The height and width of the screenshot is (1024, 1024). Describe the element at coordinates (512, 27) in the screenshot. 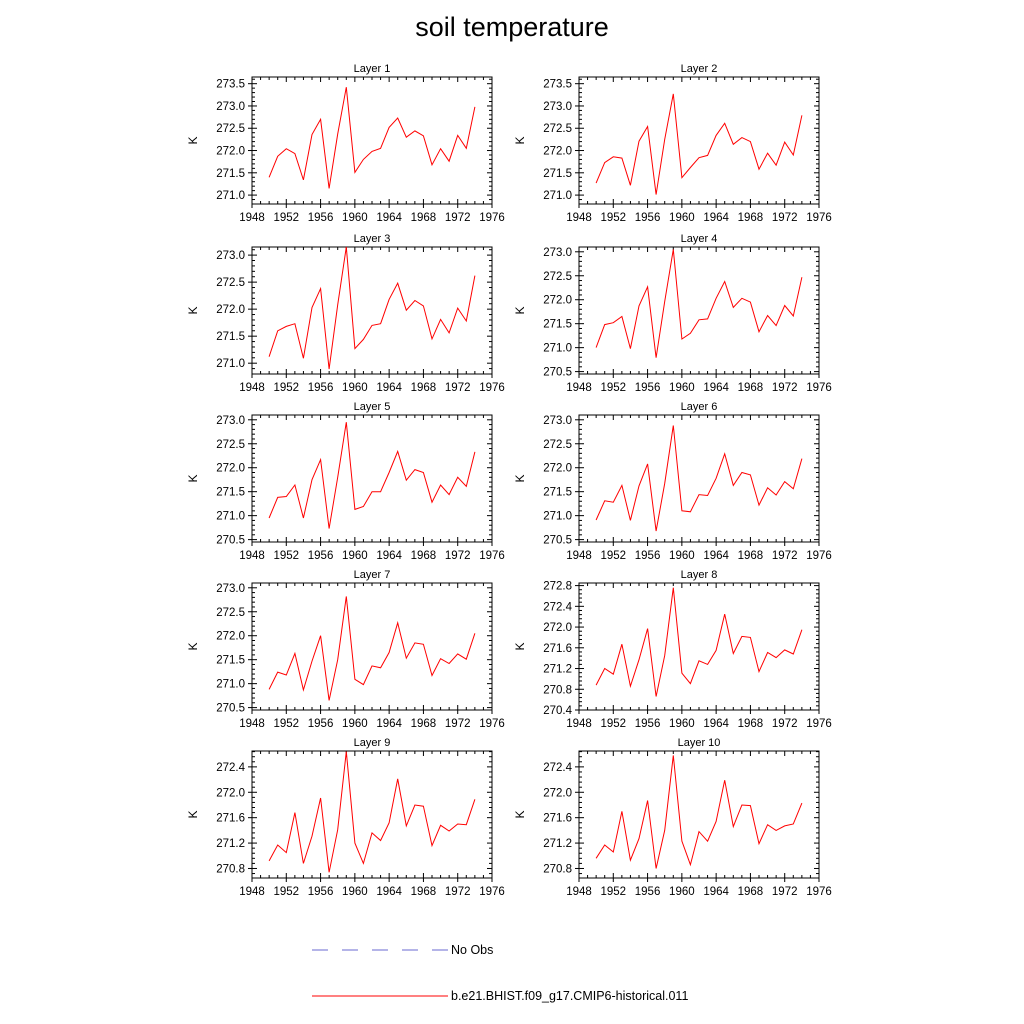

I see `chart-title: soil temperature` at that location.